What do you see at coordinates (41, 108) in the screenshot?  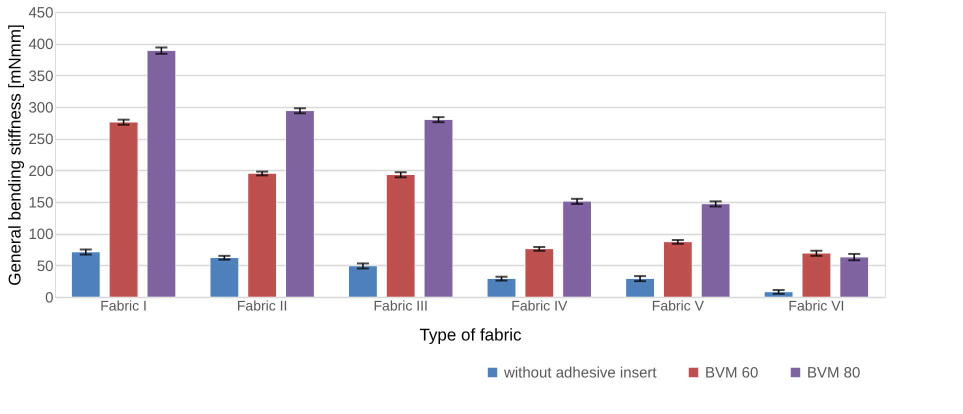 I see `y-tick-label: 300` at bounding box center [41, 108].